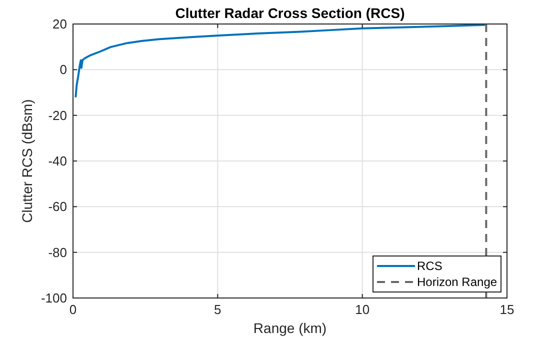 This screenshot has width=560, height=337. I want to click on legend-label: RCS, so click(429, 266).